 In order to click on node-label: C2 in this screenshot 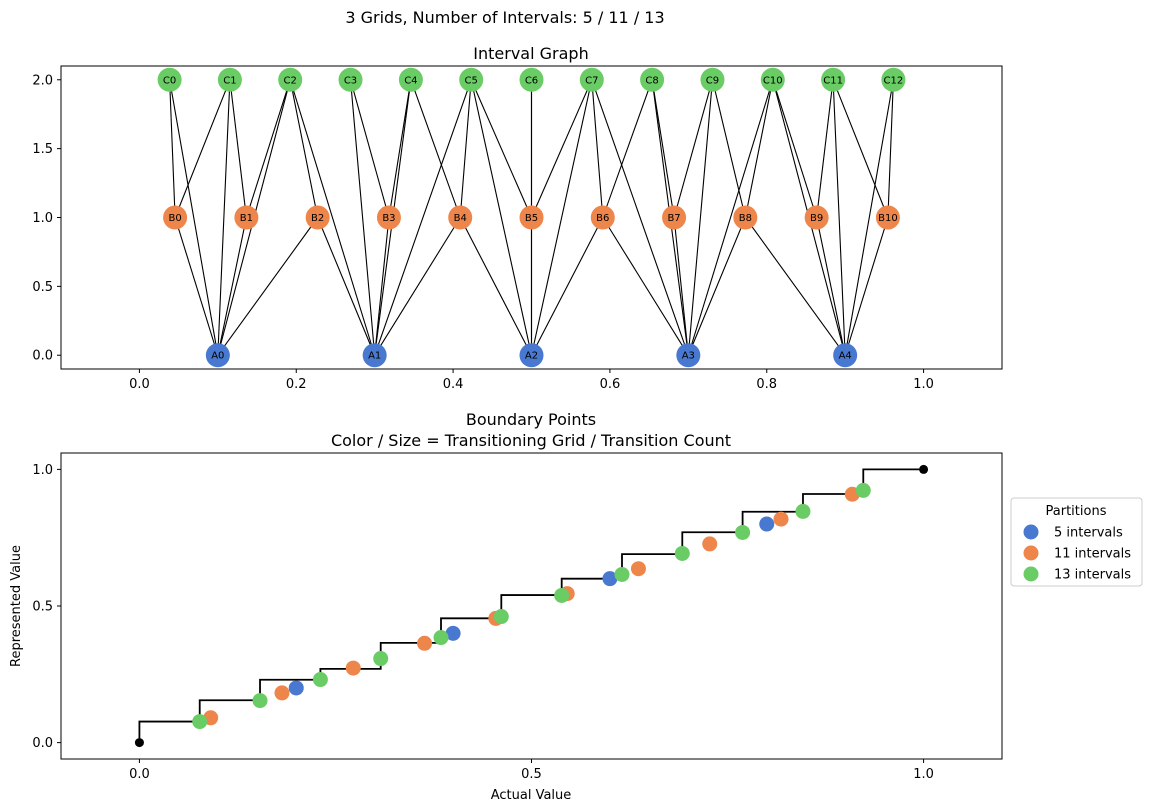, I will do `click(290, 80)`.